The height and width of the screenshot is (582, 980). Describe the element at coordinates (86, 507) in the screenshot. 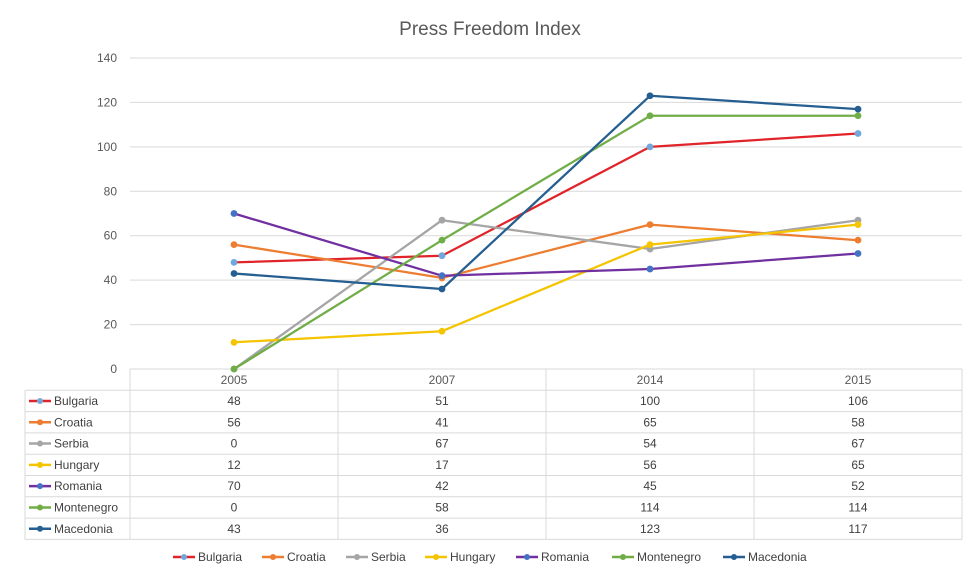

I see `table-row-label: Montenegro` at that location.